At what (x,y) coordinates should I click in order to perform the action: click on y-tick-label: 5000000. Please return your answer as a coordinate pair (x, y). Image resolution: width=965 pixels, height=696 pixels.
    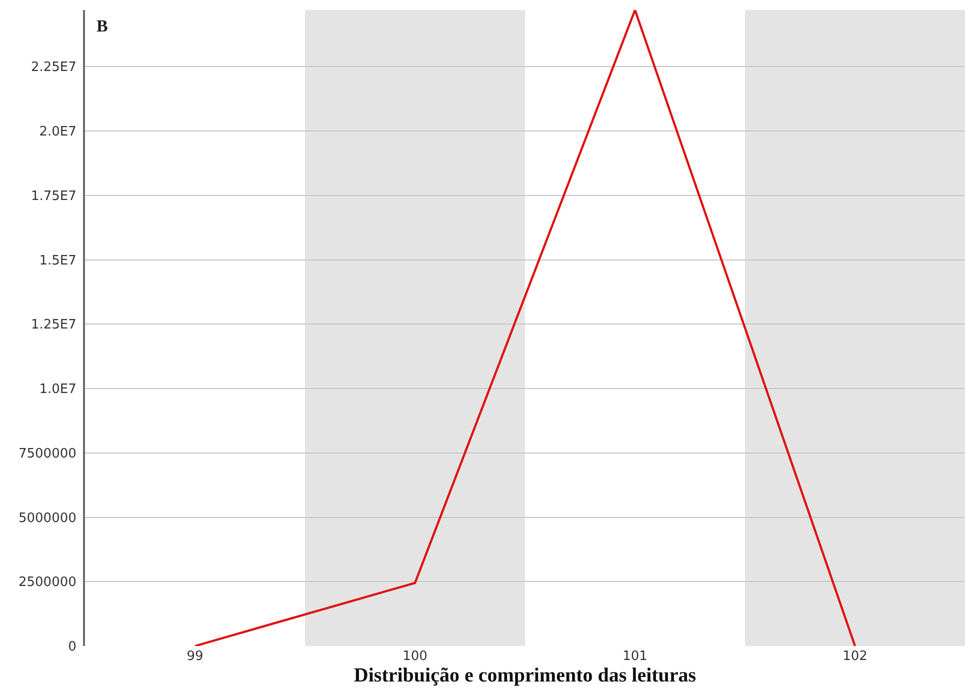
    Looking at the image, I should click on (47, 518).